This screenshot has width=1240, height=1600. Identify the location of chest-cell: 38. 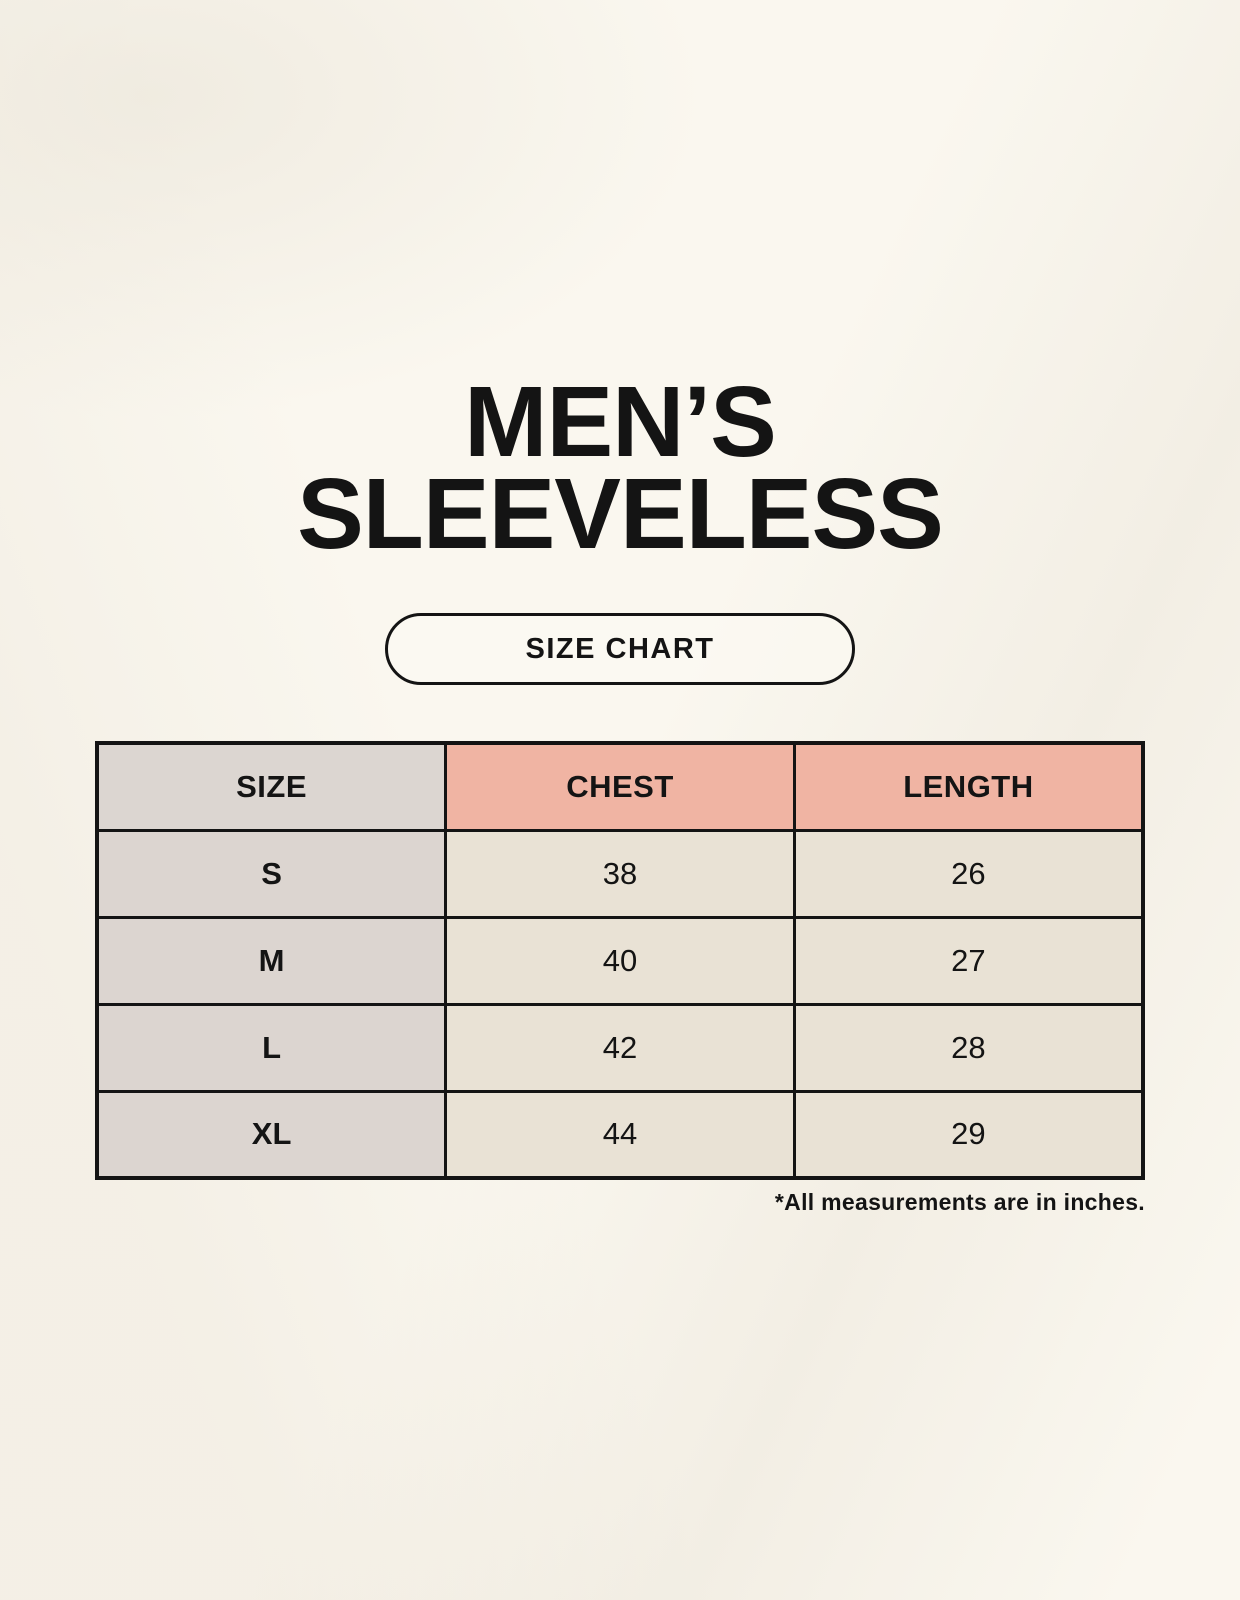
(620, 873).